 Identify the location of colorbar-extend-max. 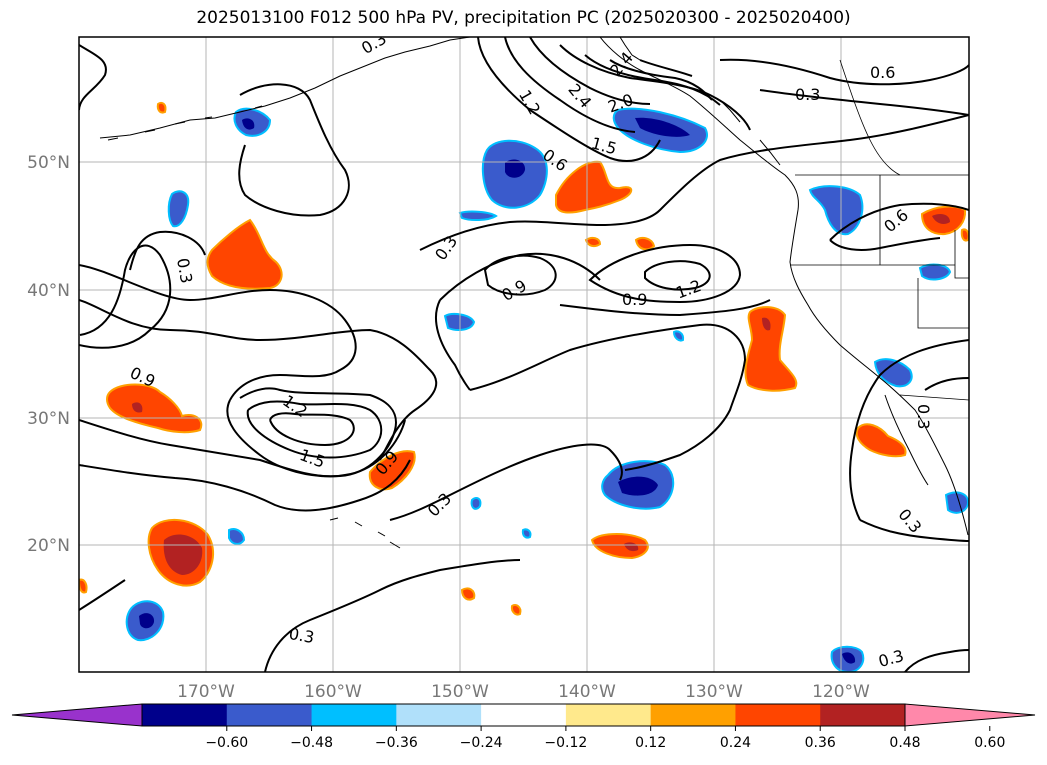
(970, 715).